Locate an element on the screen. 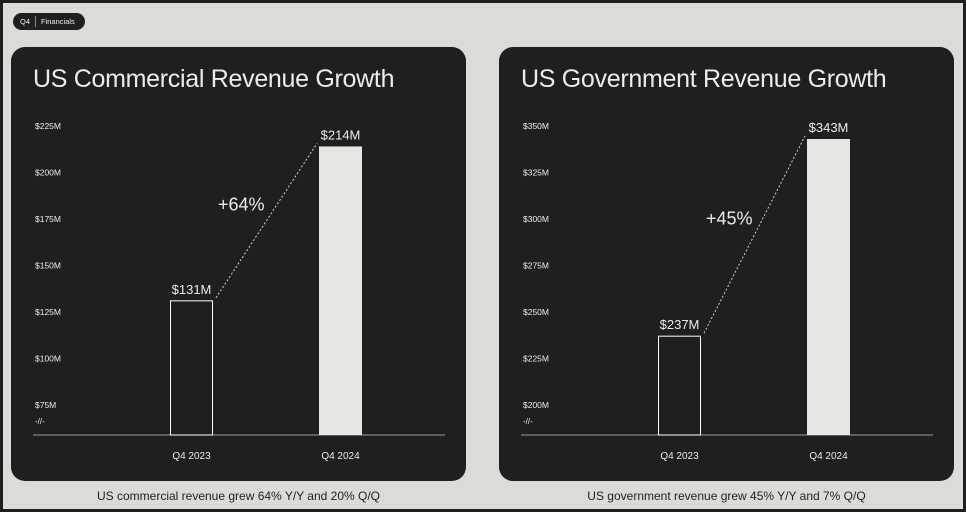  government-ytick-label: $325M is located at coordinates (536, 173).